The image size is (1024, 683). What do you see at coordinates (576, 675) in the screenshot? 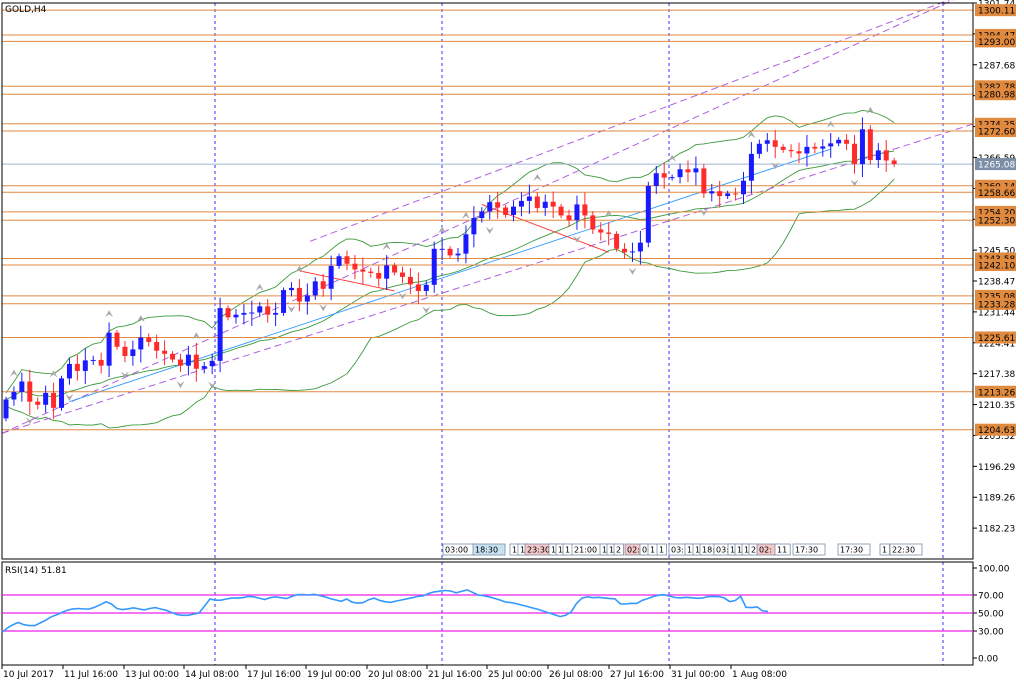
I see `time-label: 26 Jul 08:00` at bounding box center [576, 675].